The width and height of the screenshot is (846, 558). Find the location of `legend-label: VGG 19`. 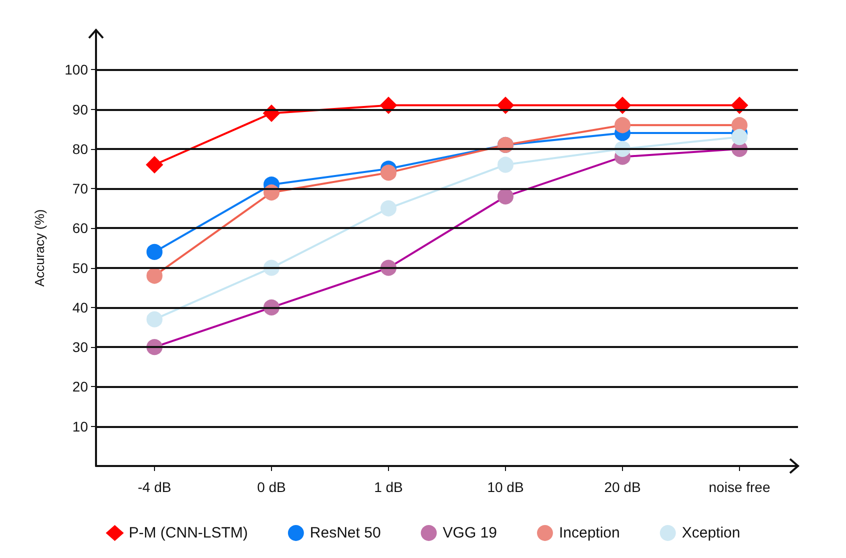

legend-label: VGG 19 is located at coordinates (469, 533).